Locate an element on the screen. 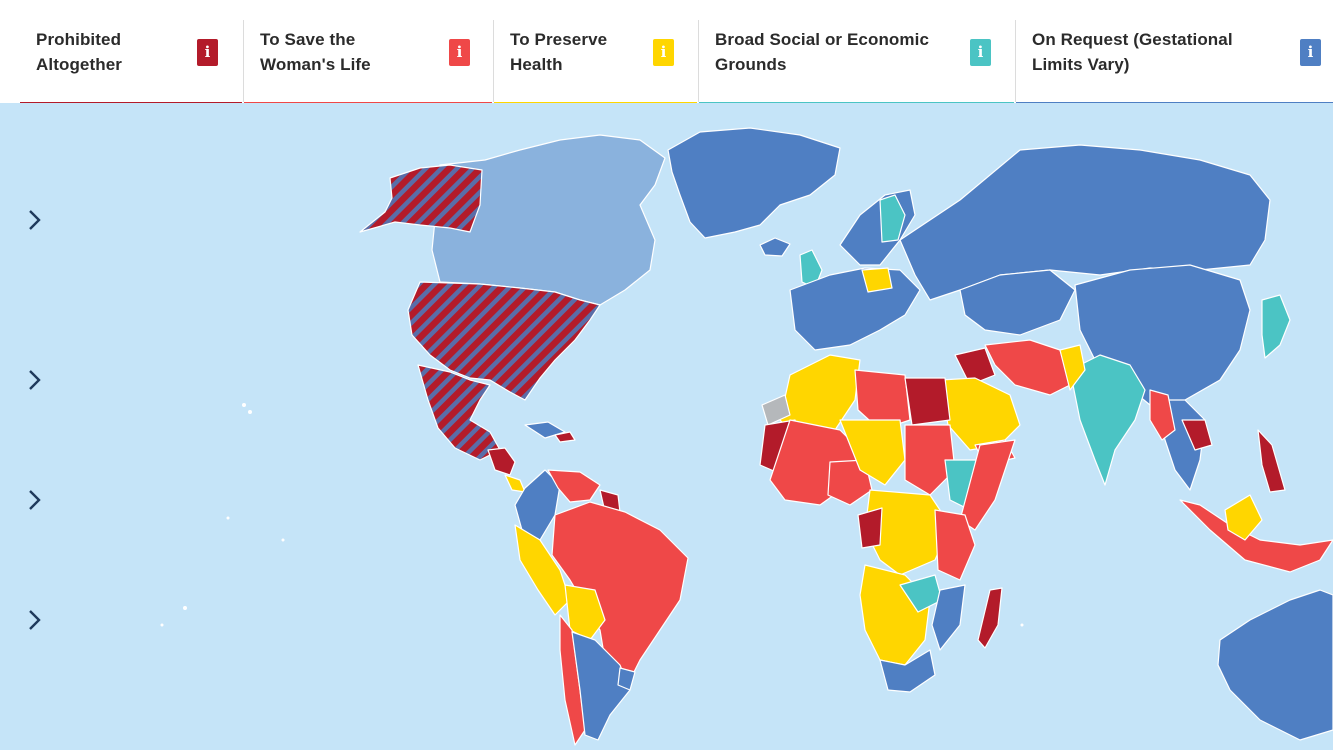 The height and width of the screenshot is (750, 1333). region-laos is located at coordinates (1197, 435).